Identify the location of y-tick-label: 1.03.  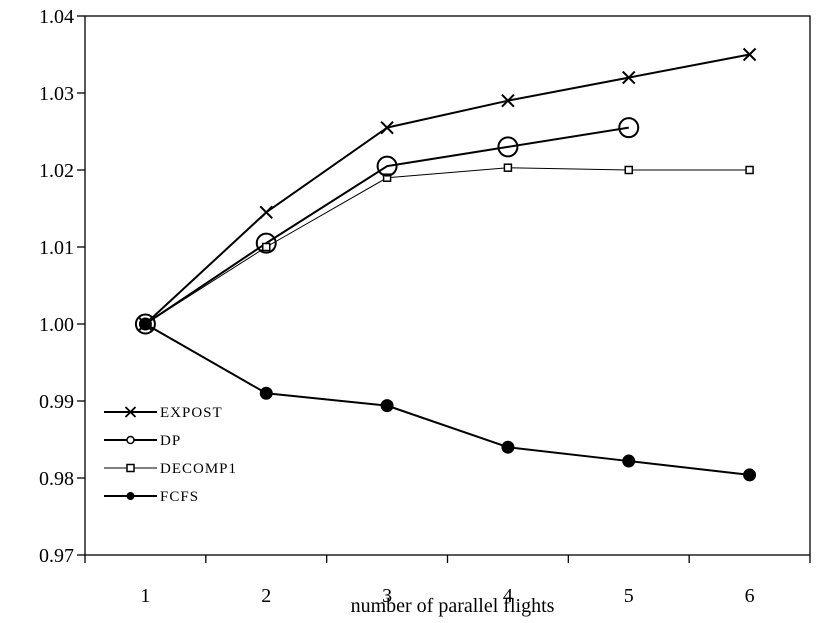
(56, 94).